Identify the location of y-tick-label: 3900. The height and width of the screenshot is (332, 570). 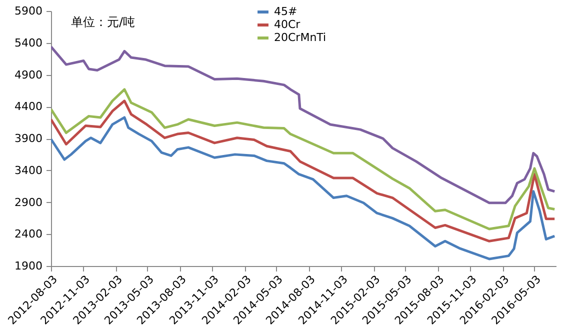
(28, 138).